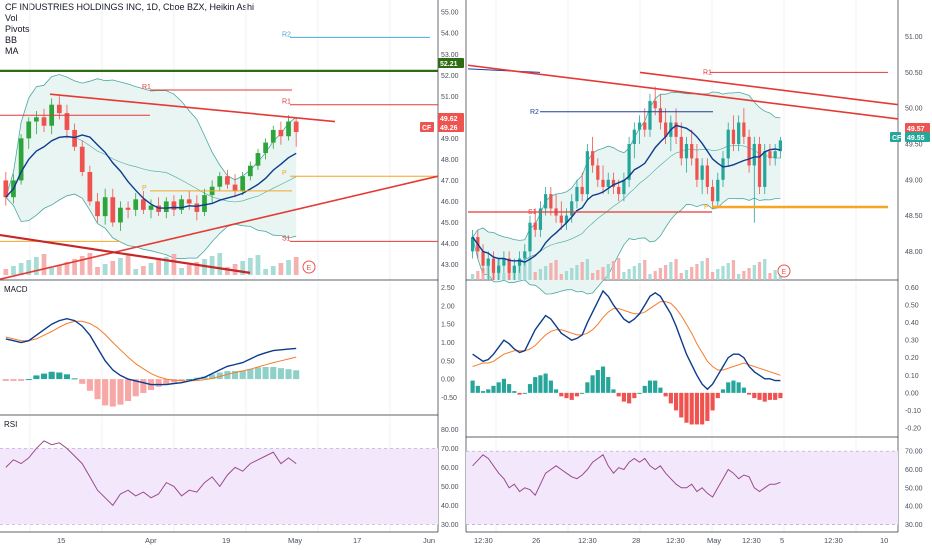 This screenshot has width=932, height=550. What do you see at coordinates (286, 238) in the screenshot?
I see `left-pivot-label: S1` at bounding box center [286, 238].